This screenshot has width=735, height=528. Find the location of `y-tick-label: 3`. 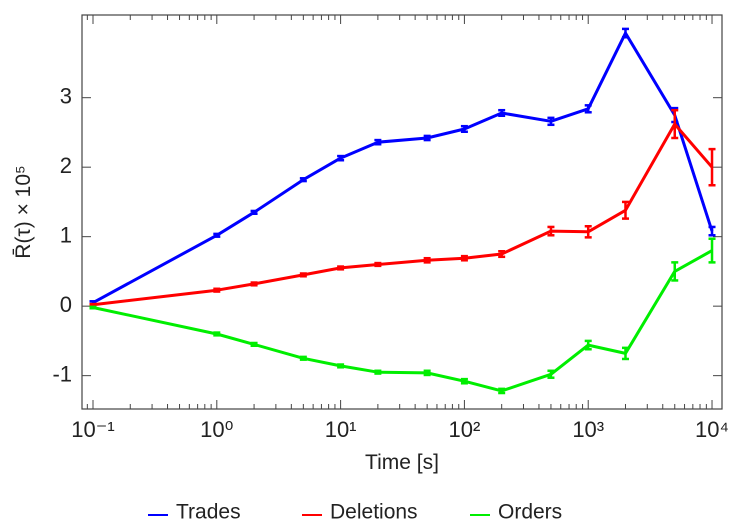

y-tick-label: 3 is located at coordinates (66, 96).